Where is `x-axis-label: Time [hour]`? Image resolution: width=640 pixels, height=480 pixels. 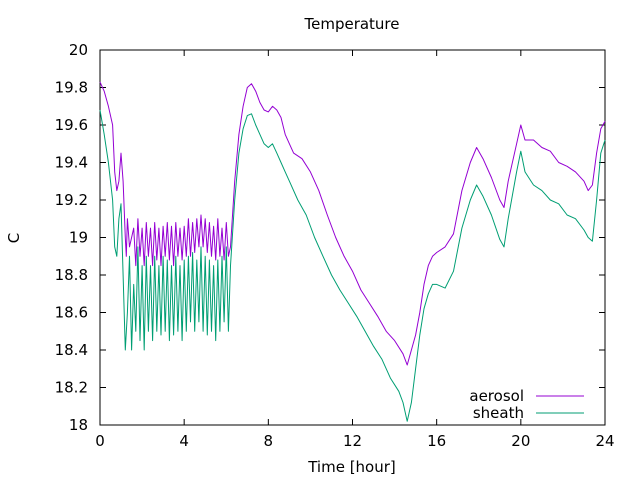 x-axis-label: Time [hour] is located at coordinates (351, 467).